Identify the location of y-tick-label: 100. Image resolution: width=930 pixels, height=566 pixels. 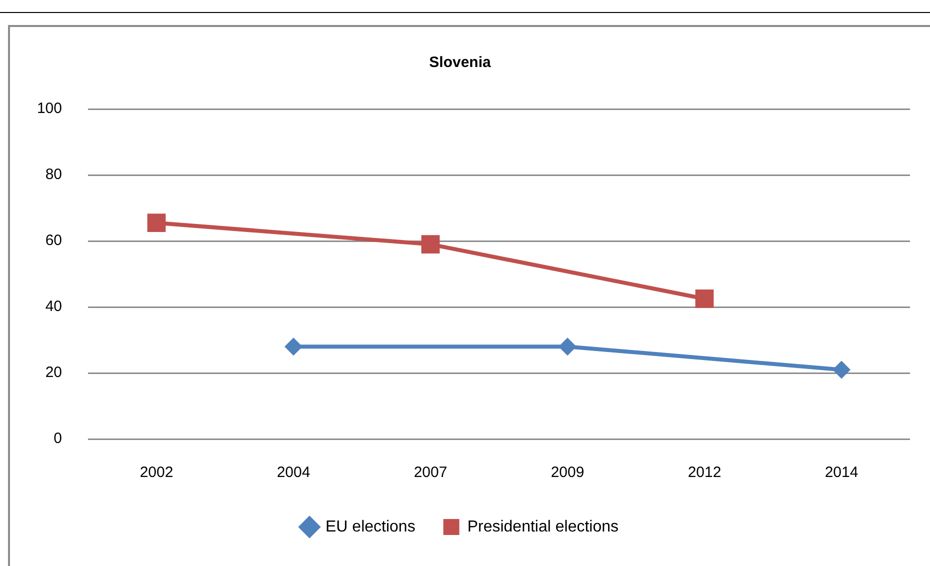
(49, 109).